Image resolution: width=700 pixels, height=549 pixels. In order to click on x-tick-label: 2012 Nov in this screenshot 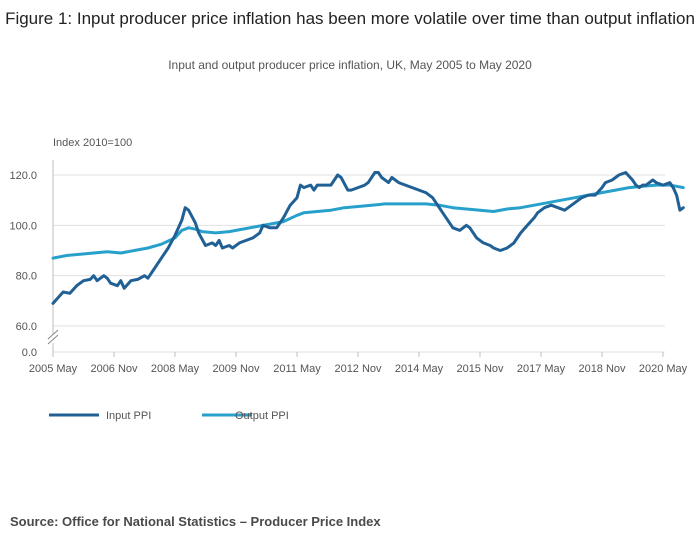, I will do `click(358, 369)`.